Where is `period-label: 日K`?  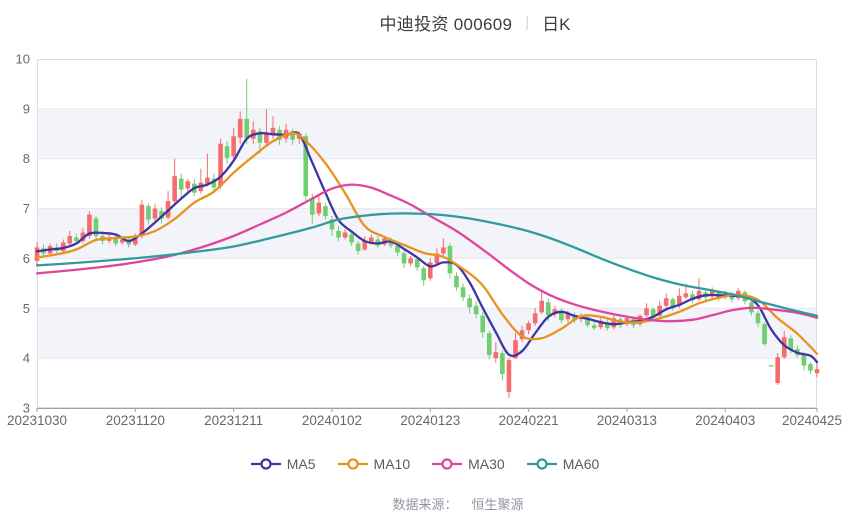 period-label: 日K is located at coordinates (556, 24).